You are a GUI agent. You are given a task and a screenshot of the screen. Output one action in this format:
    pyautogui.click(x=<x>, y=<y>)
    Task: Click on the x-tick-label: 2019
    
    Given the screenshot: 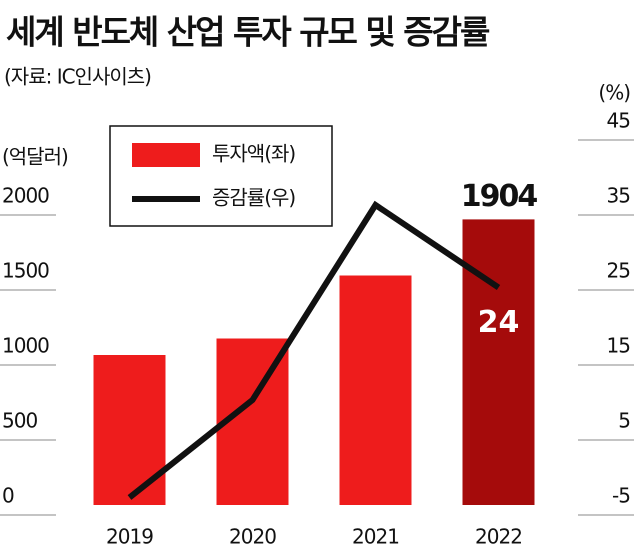 What is the action you would take?
    pyautogui.click(x=129, y=537)
    